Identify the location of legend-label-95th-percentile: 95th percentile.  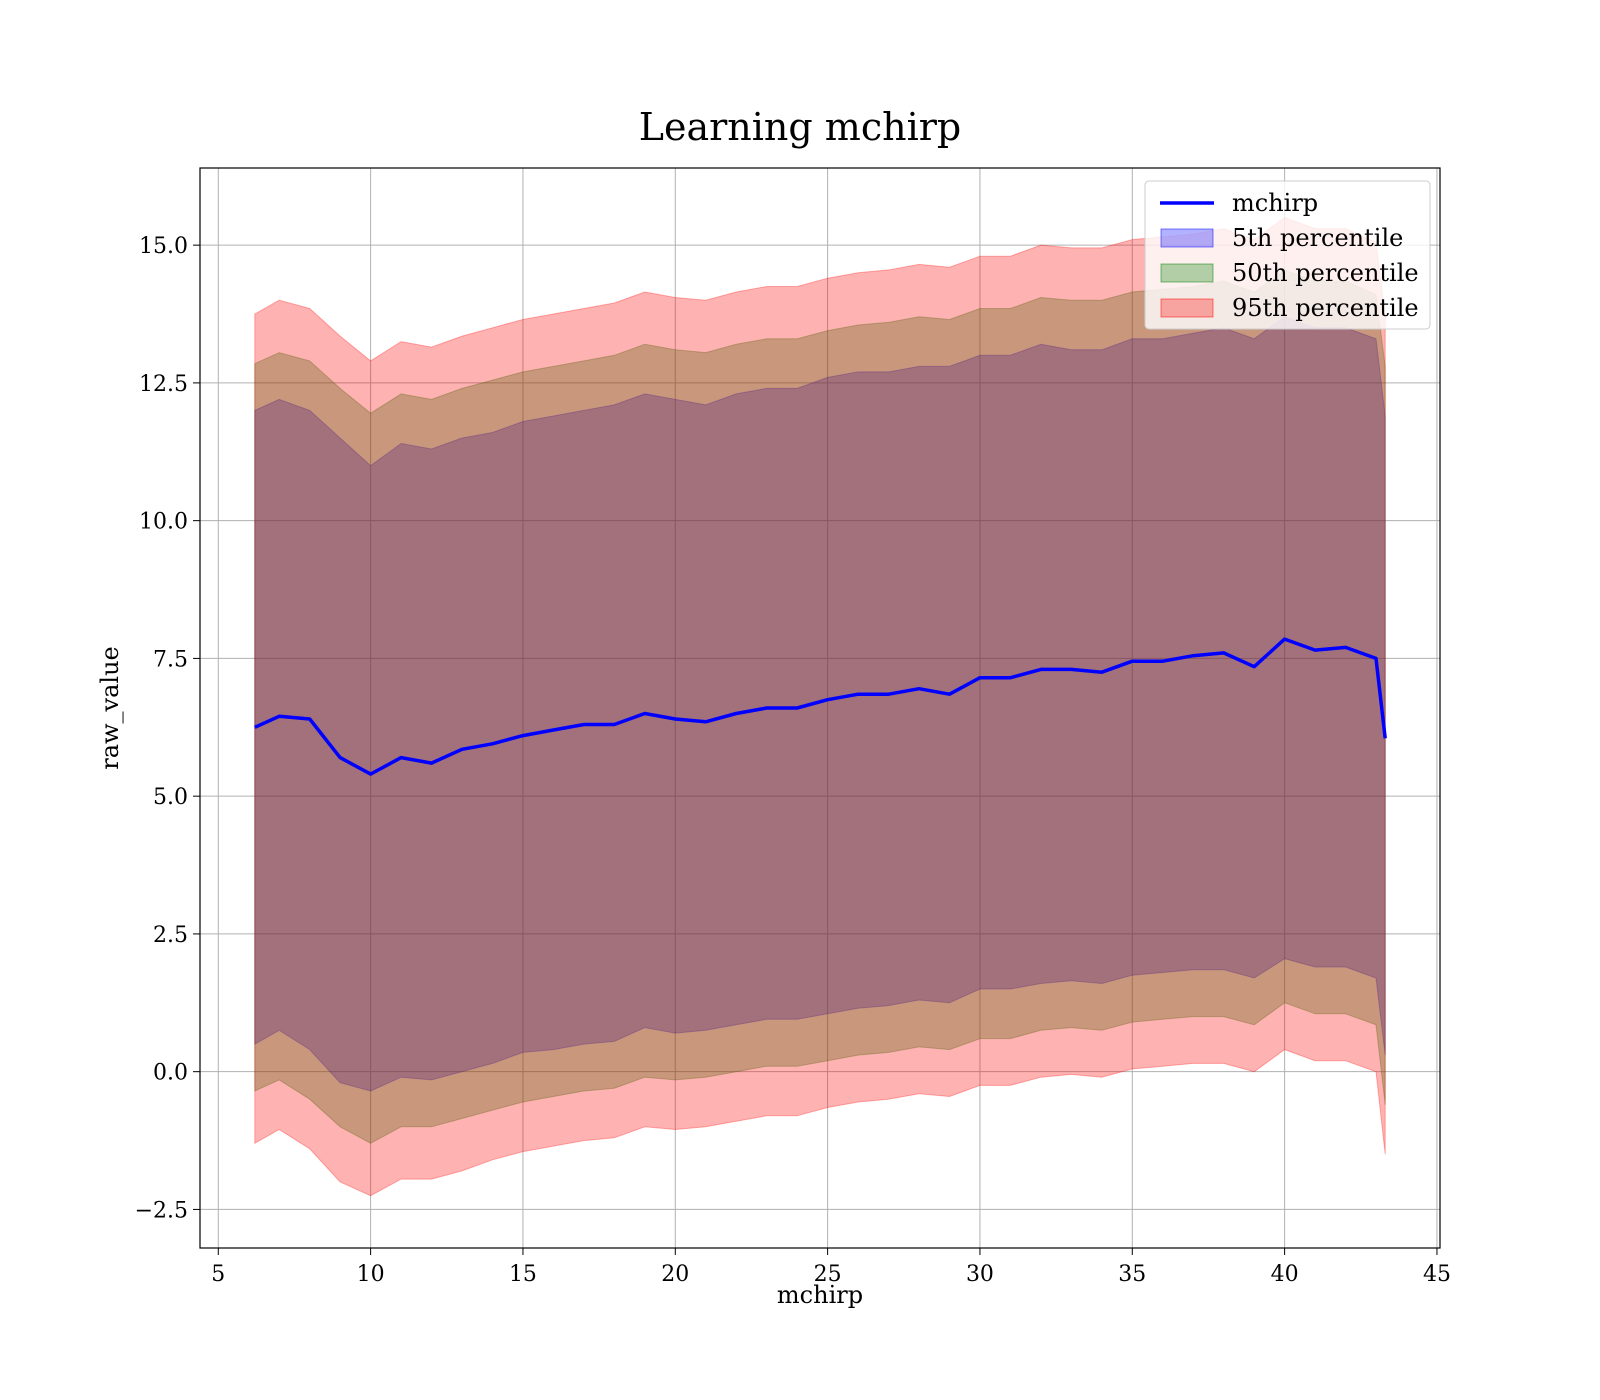
(1325, 308).